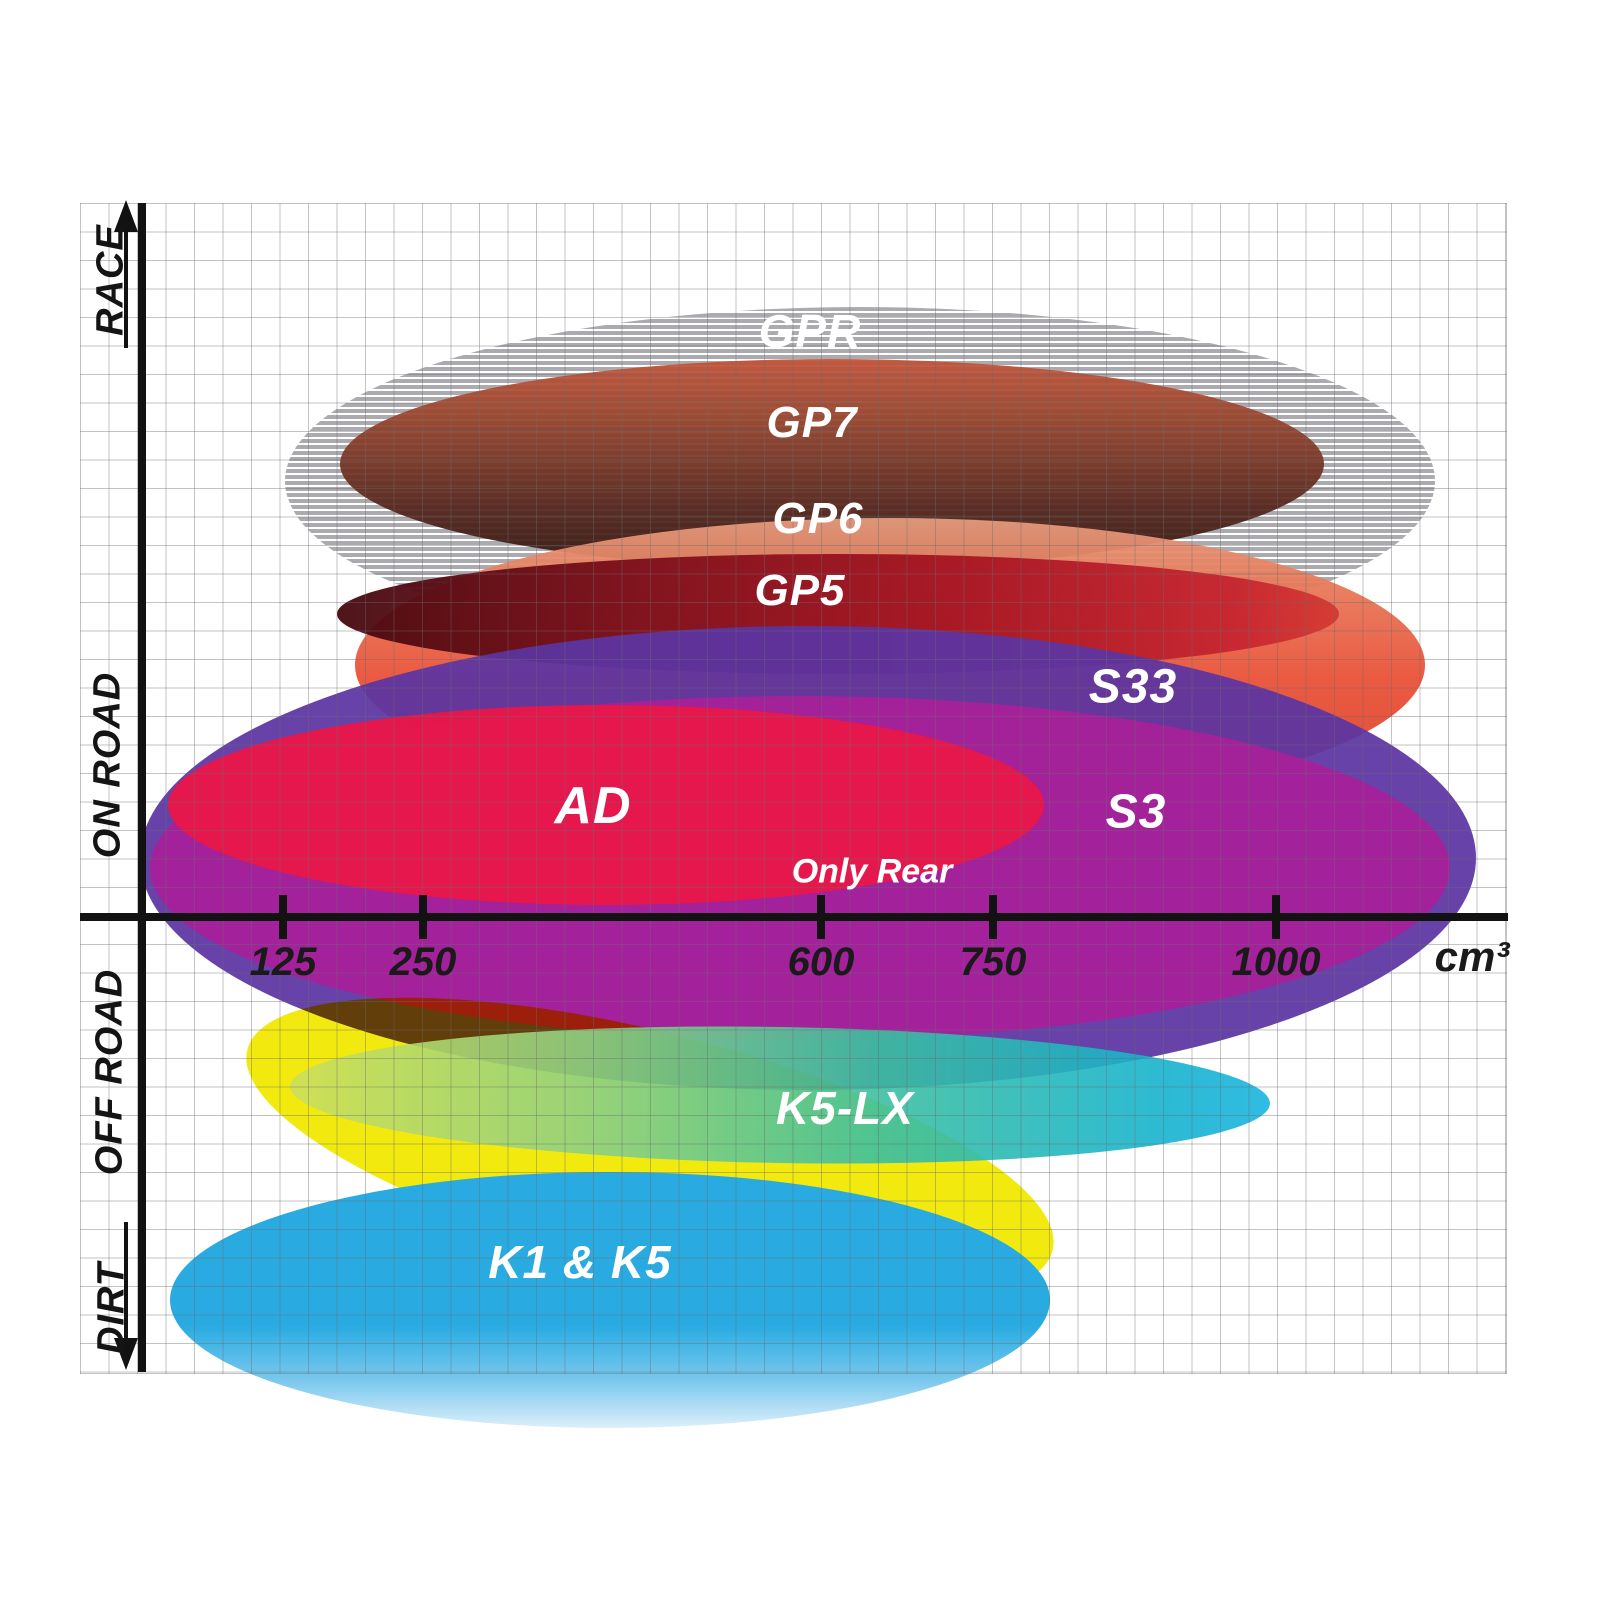  Describe the element at coordinates (1472, 956) in the screenshot. I see `x-axis-unit: cm³` at that location.